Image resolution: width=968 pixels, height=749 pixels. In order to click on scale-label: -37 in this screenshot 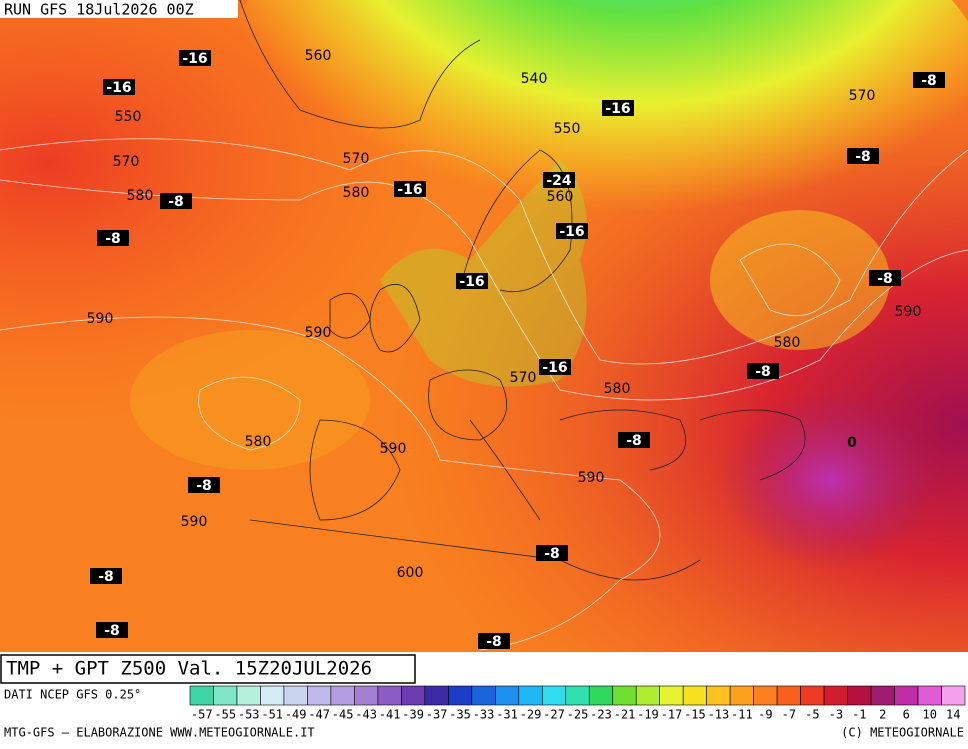, I will do `click(437, 715)`.